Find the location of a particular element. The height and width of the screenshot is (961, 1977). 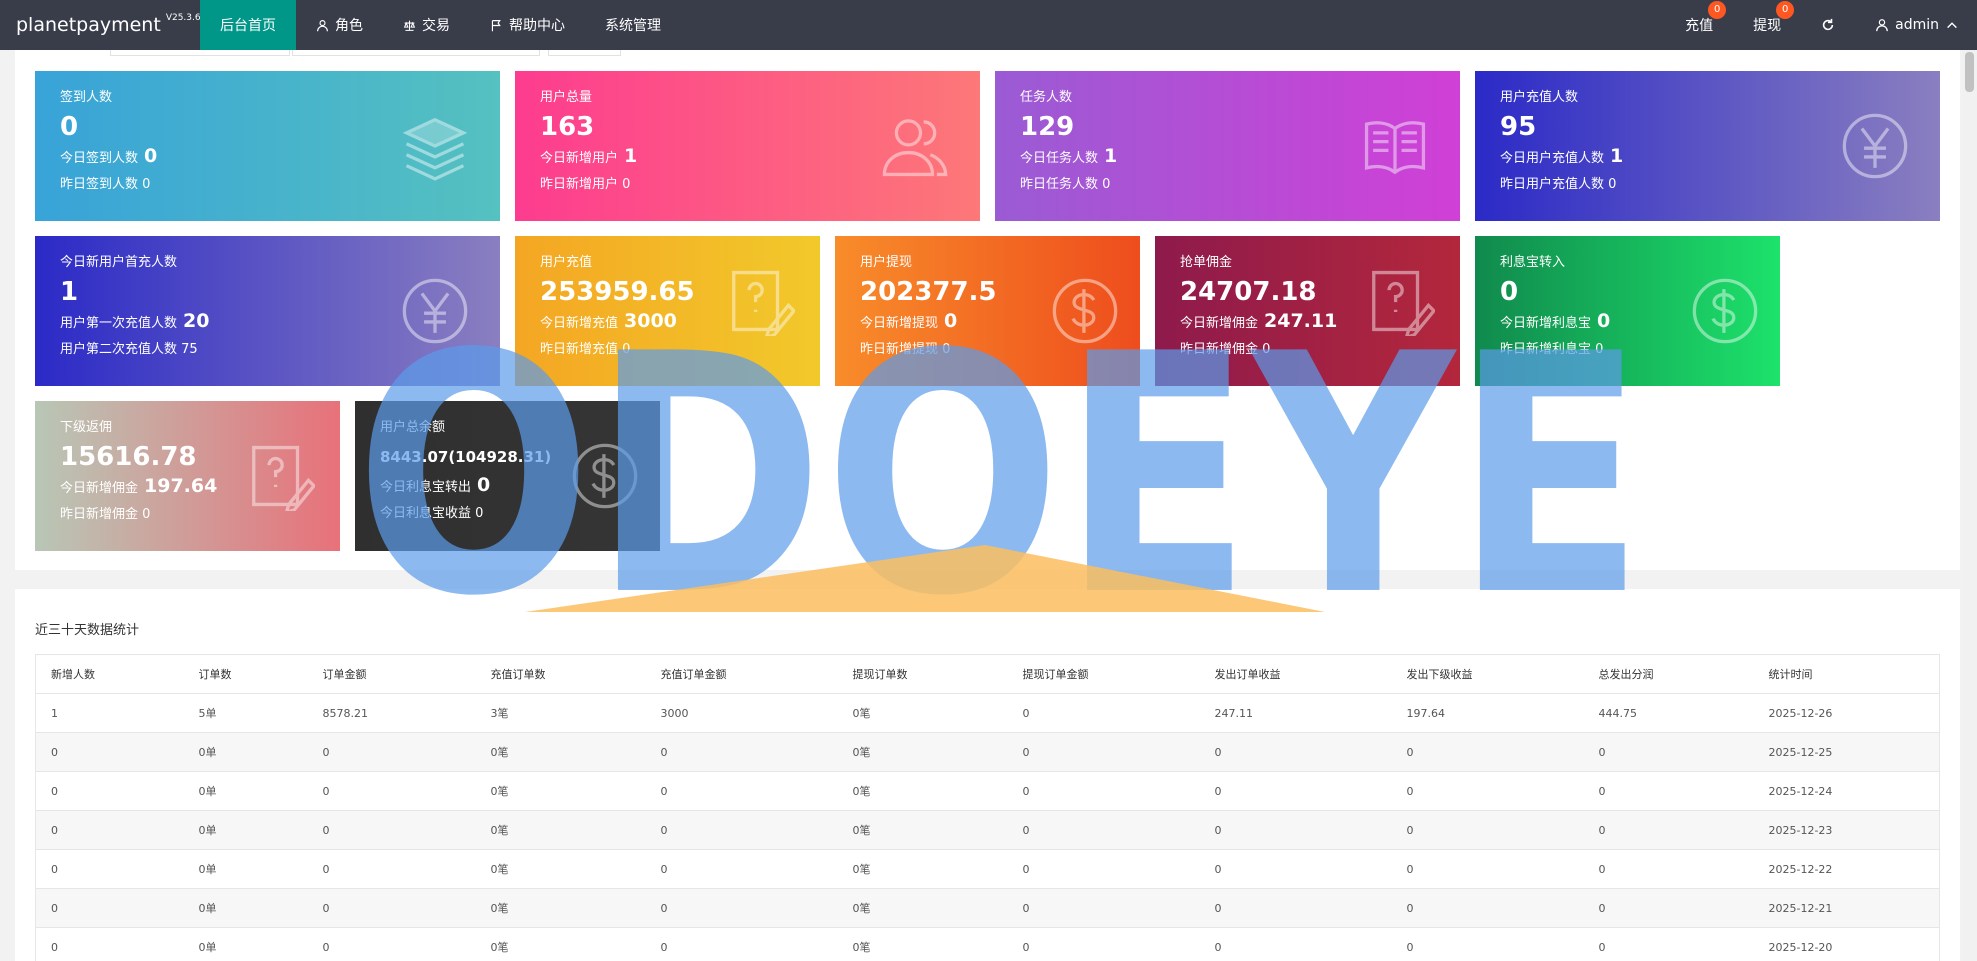

card-row2-label: 昨日新增佣金 is located at coordinates (99, 514).